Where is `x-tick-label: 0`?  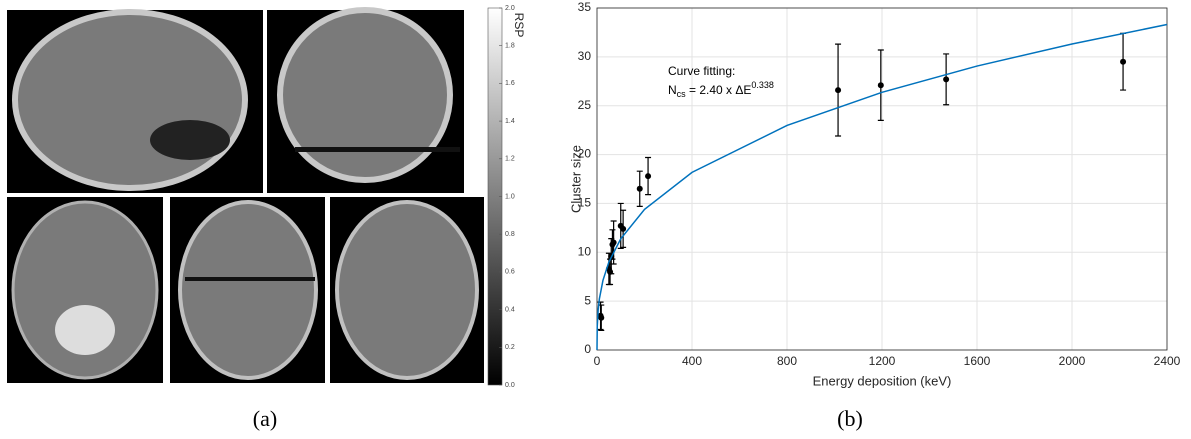
x-tick-label: 0 is located at coordinates (597, 361).